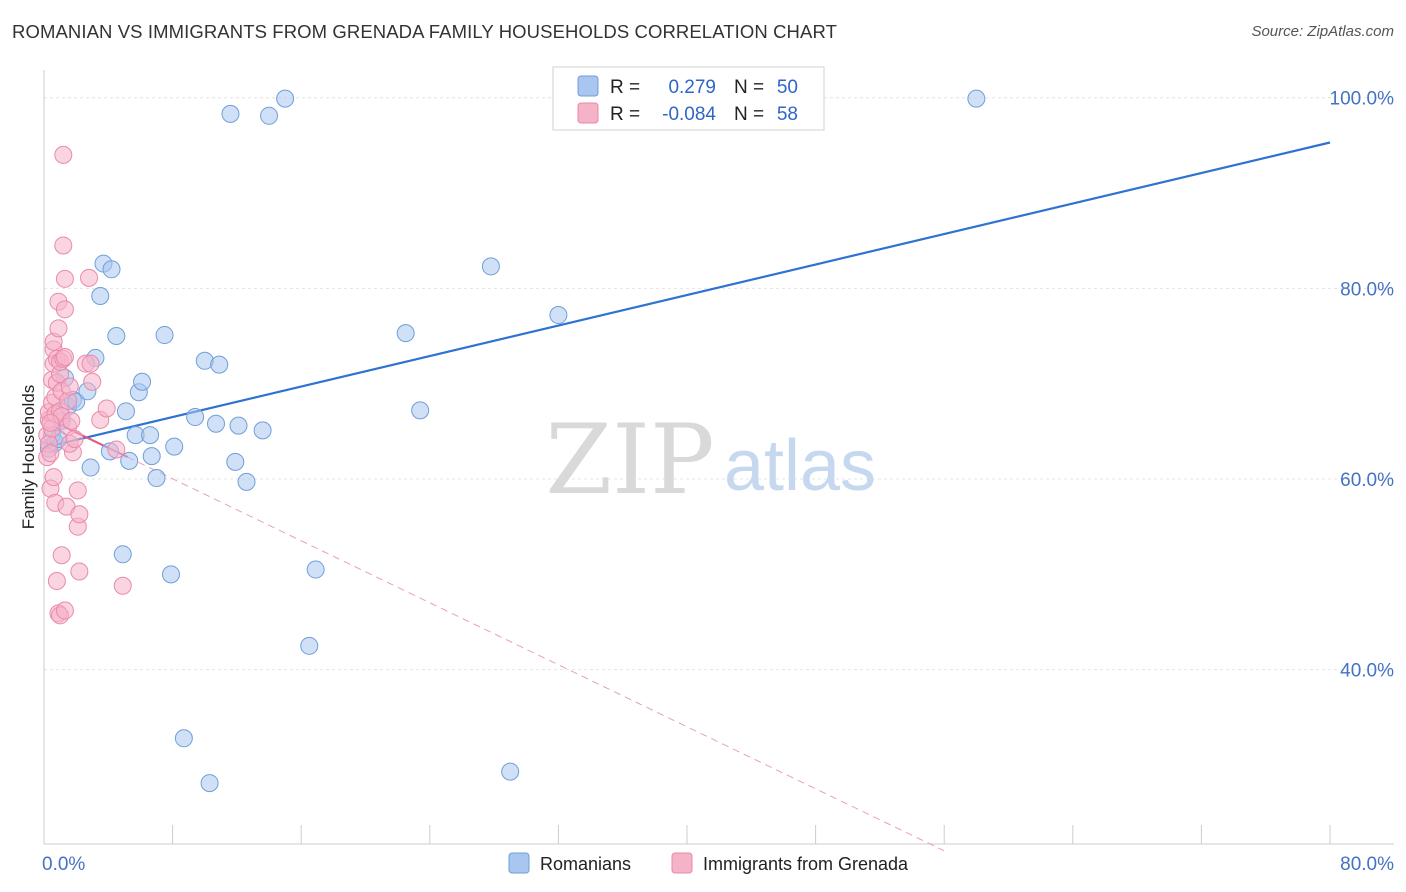  What do you see at coordinates (787, 114) in the screenshot?
I see `legend-n-value-2: 58` at bounding box center [787, 114].